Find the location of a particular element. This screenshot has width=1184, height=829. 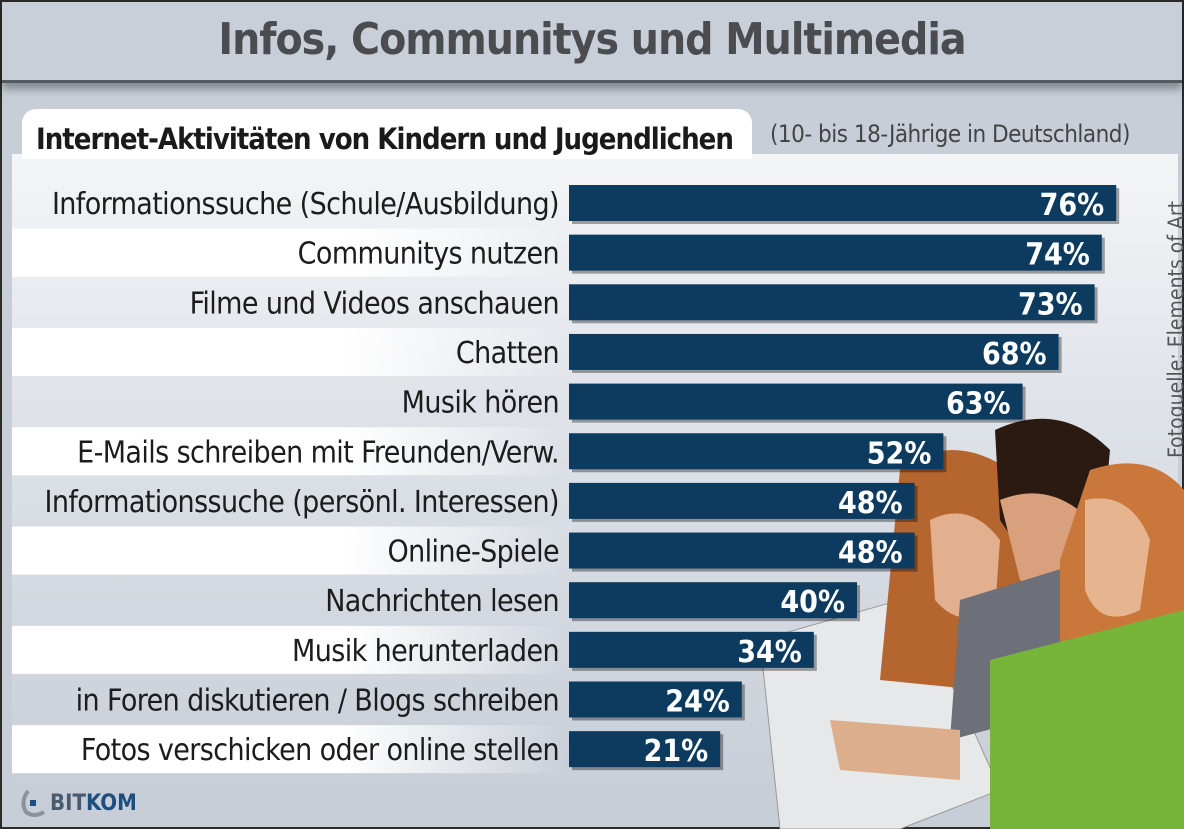

value-label: 24% is located at coordinates (697, 702).